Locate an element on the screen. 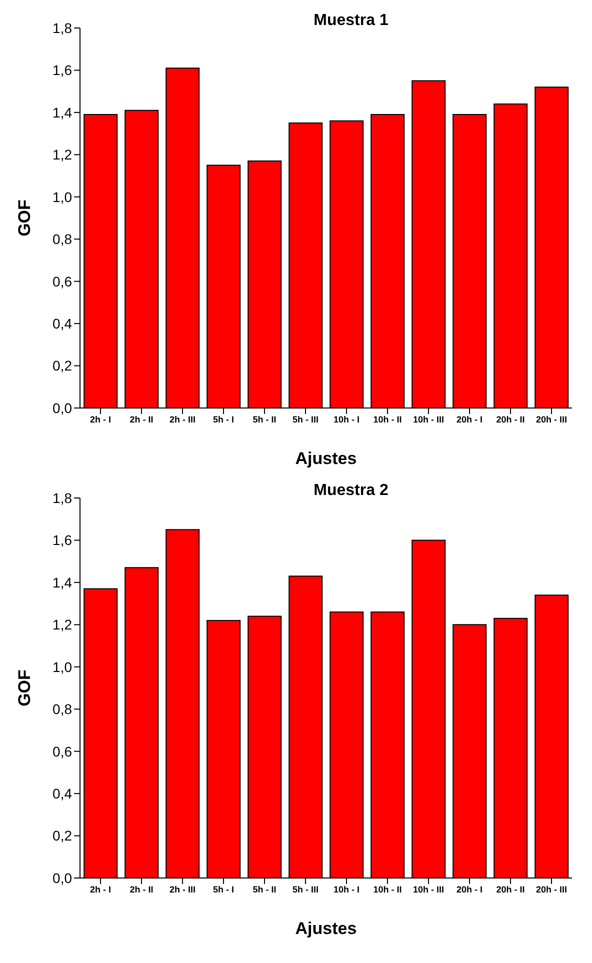 The image size is (592, 963). chart-title: Muestra 2 is located at coordinates (351, 490).